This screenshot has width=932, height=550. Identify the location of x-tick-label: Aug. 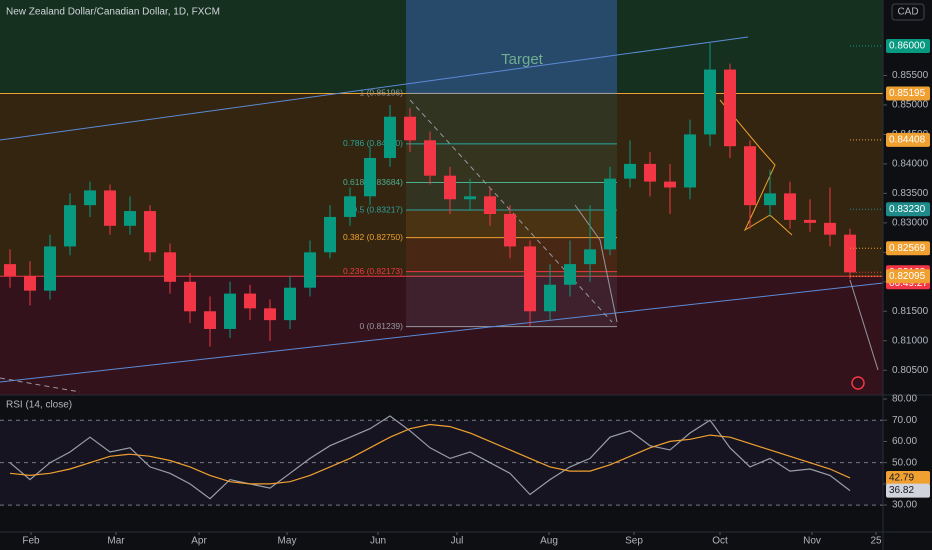
(549, 541).